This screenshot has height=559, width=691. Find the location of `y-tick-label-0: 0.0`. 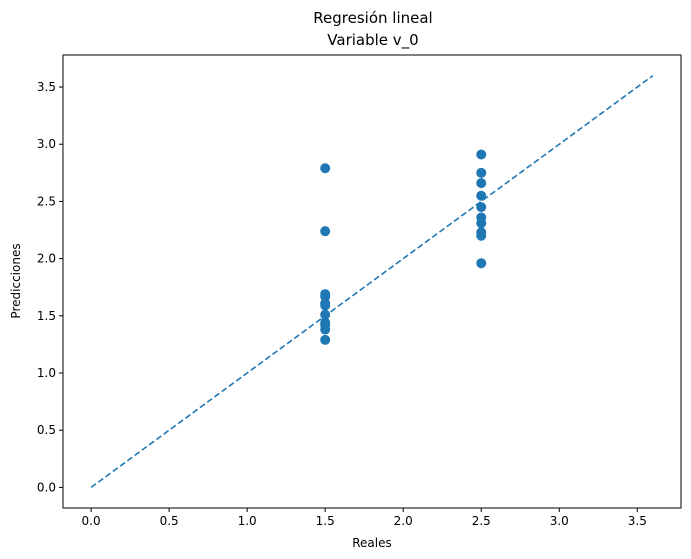

y-tick-label-0: 0.0 is located at coordinates (46, 487).